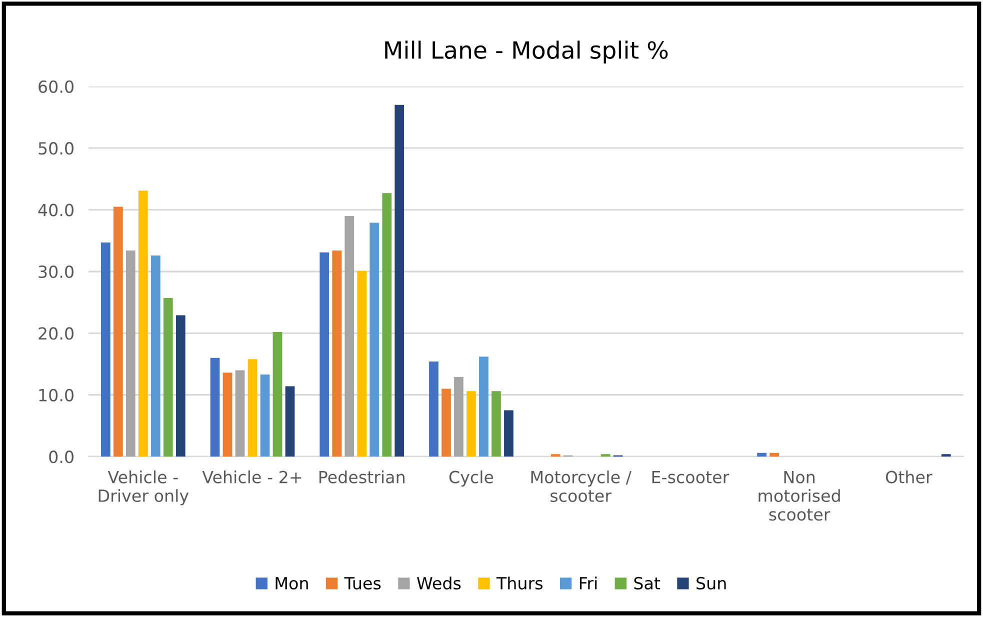  I want to click on chart-title: Mill Lane - Modal split %, so click(526, 52).